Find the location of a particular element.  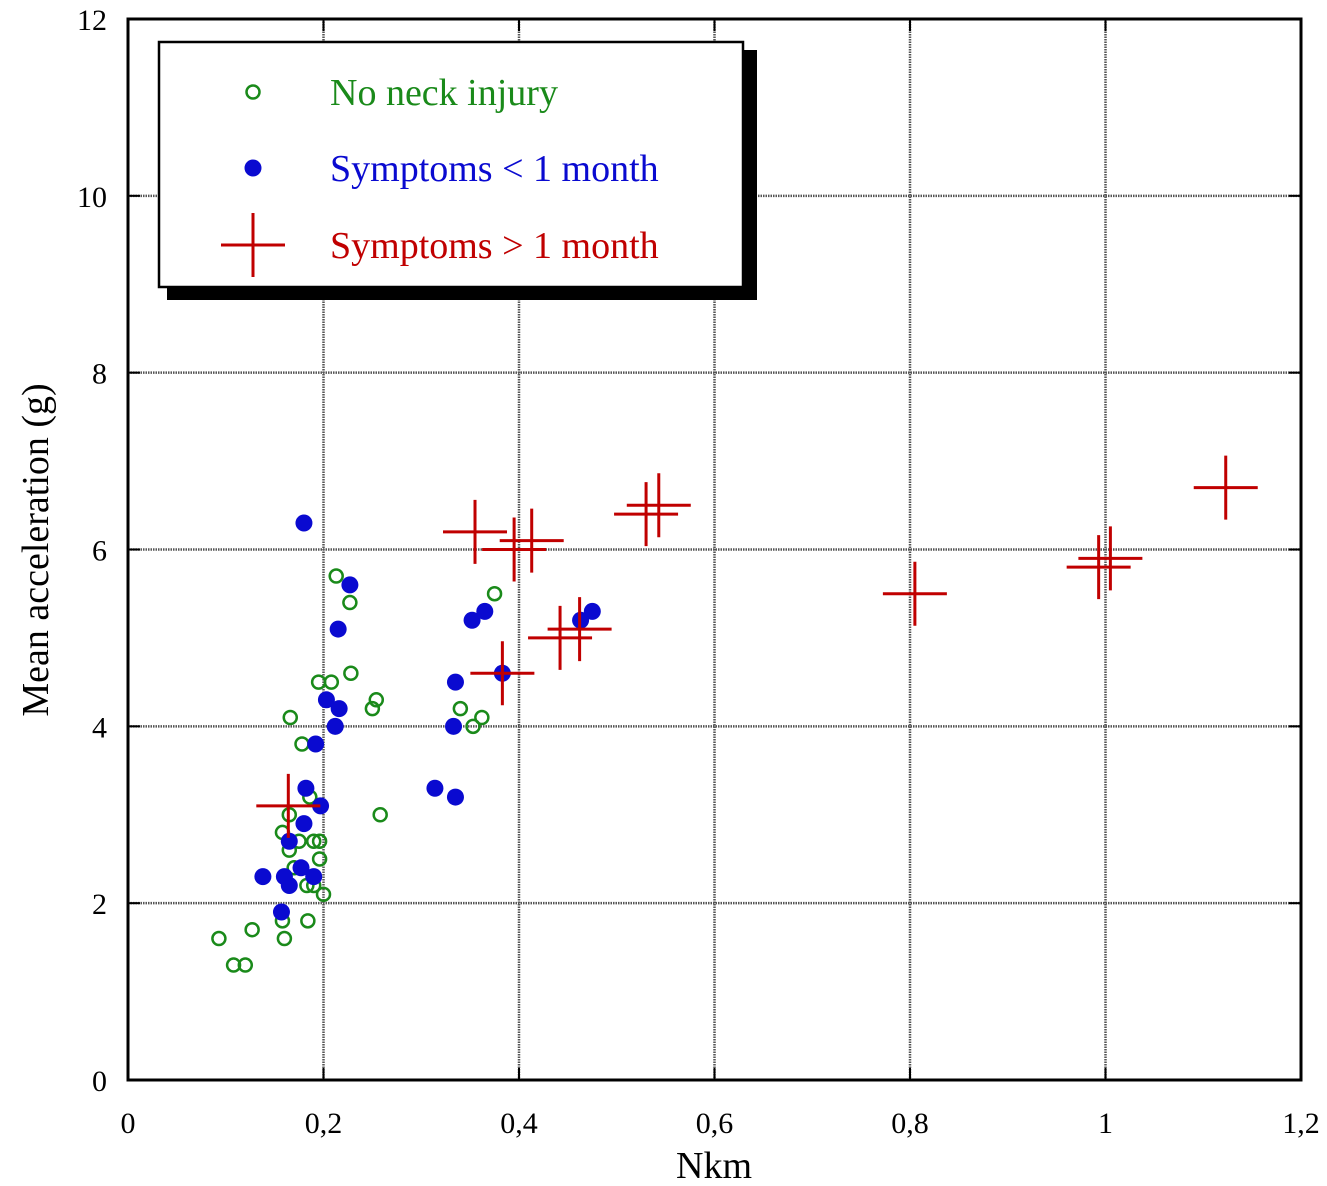

y-axis-title: Mean acceleration (g) is located at coordinates (36, 549).